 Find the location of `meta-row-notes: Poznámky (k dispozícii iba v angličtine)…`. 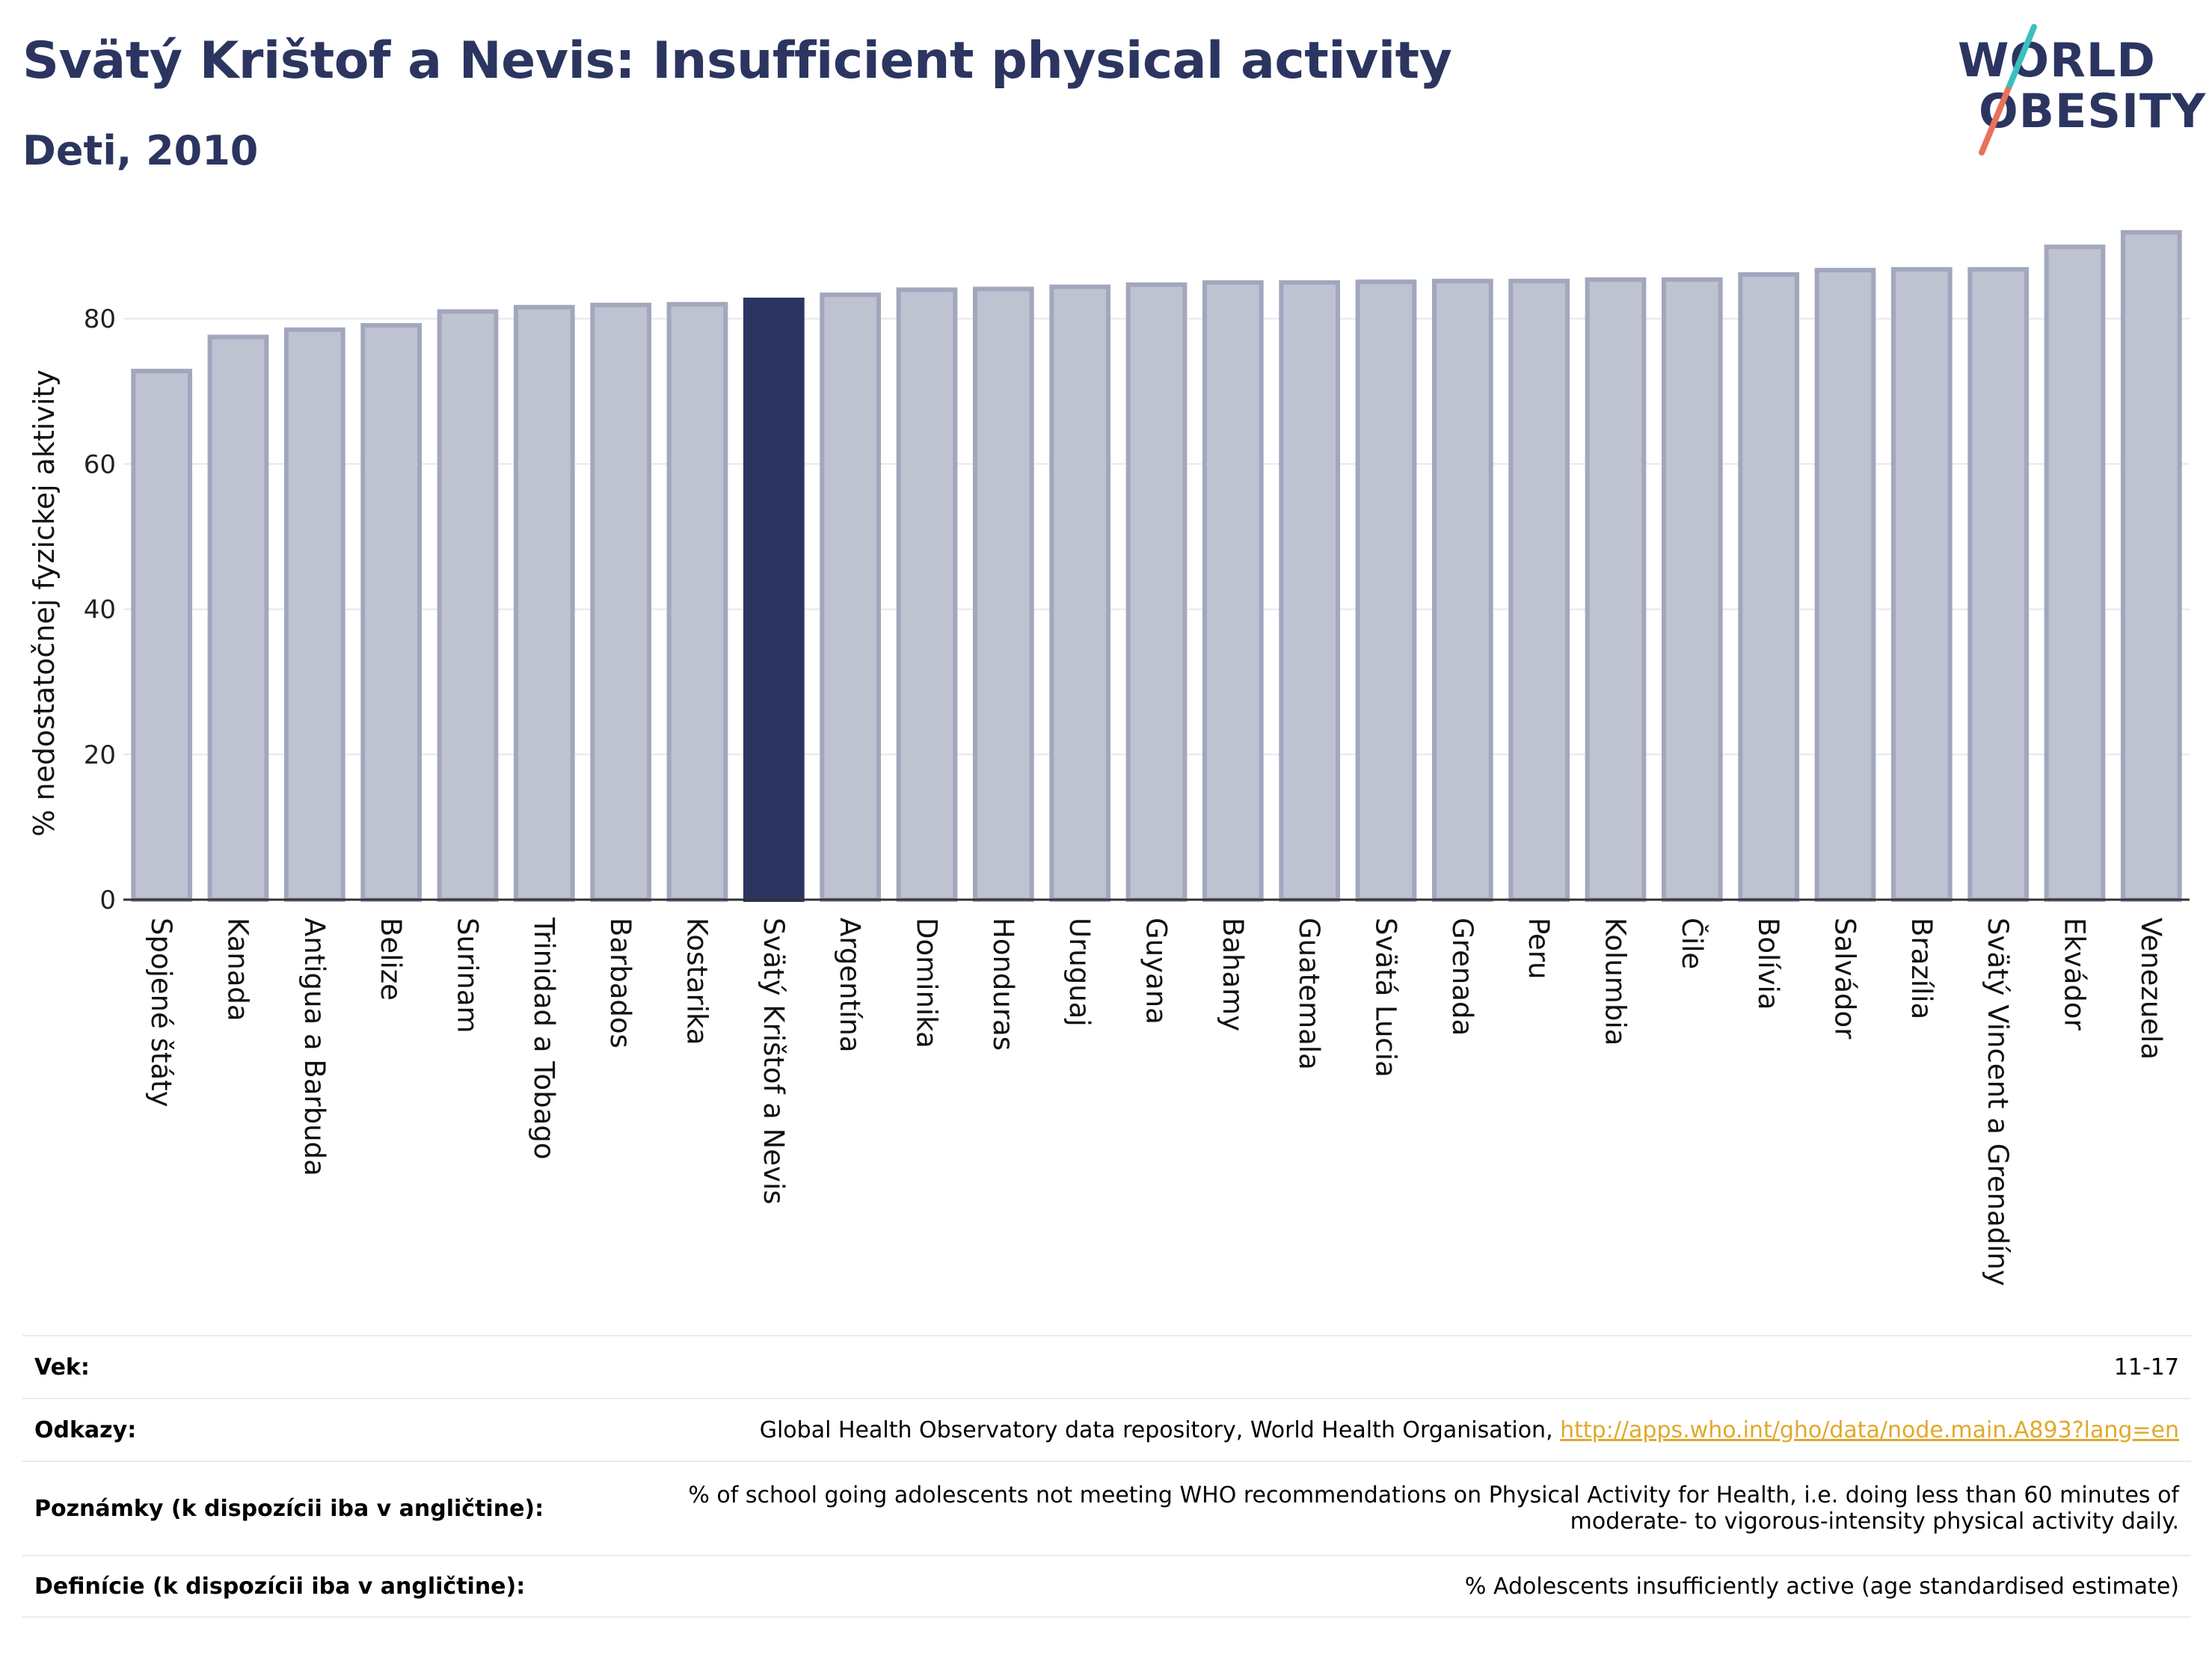

meta-row-notes: Poznámky (k dispozícii iba v angličtine)… is located at coordinates (1106, 1508).